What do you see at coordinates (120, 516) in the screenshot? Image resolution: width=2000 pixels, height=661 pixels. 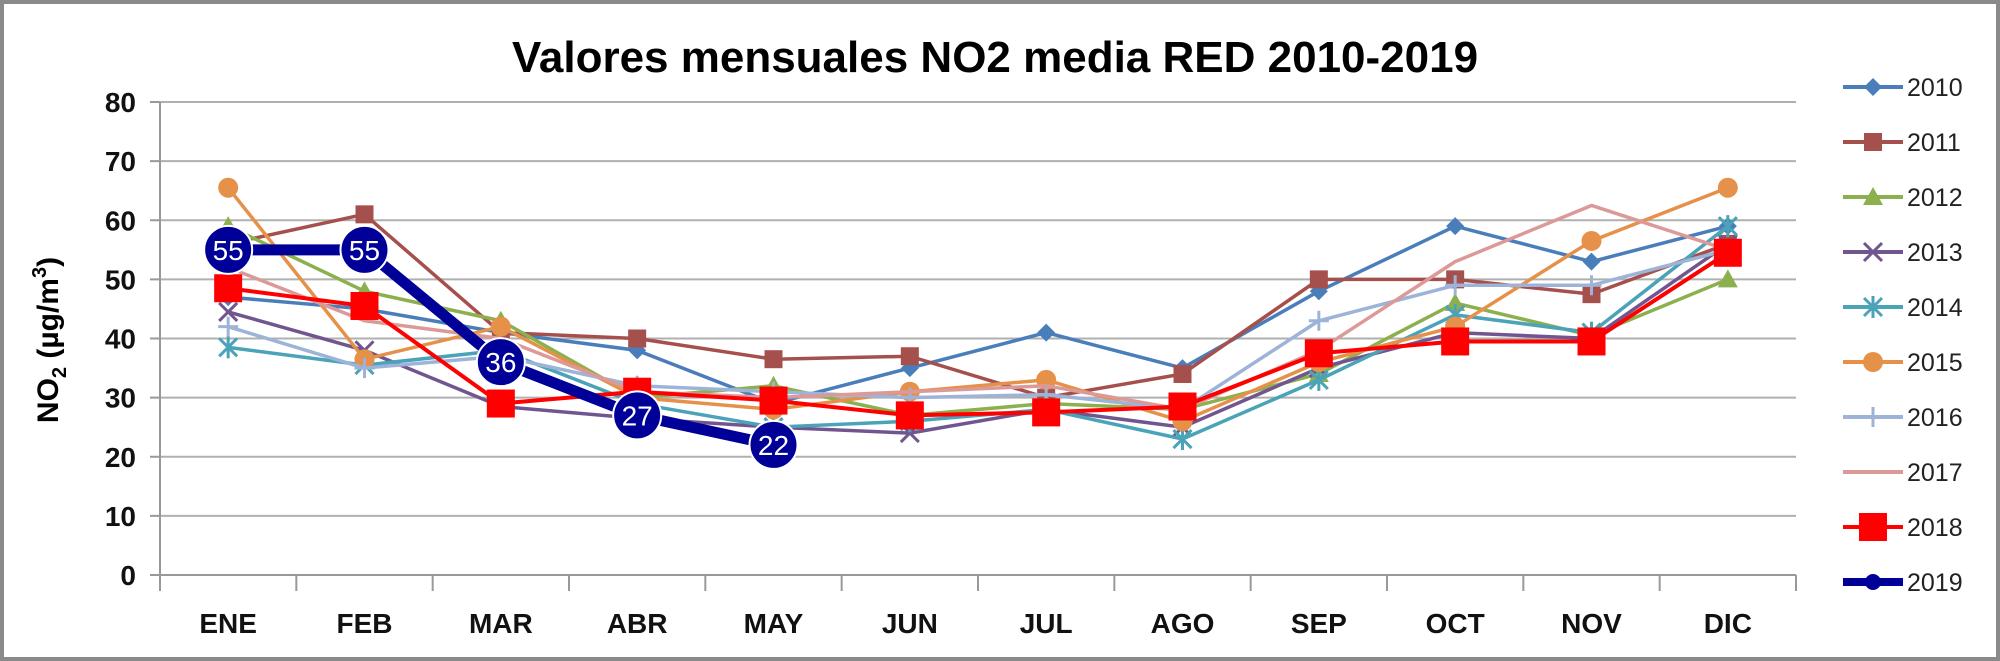 I see `y-tick-label: 10` at bounding box center [120, 516].